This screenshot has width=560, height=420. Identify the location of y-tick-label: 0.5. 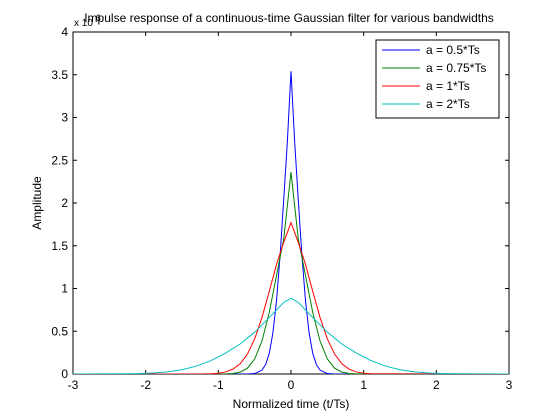
(59, 331).